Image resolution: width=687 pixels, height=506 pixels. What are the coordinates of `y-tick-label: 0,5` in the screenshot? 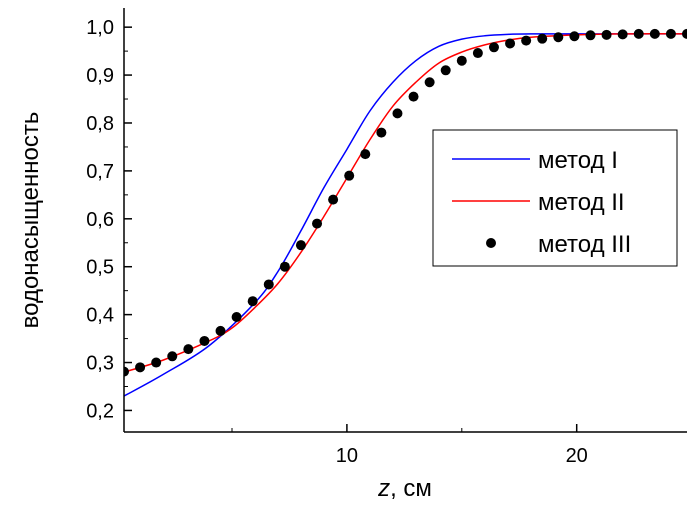 It's located at (100, 268).